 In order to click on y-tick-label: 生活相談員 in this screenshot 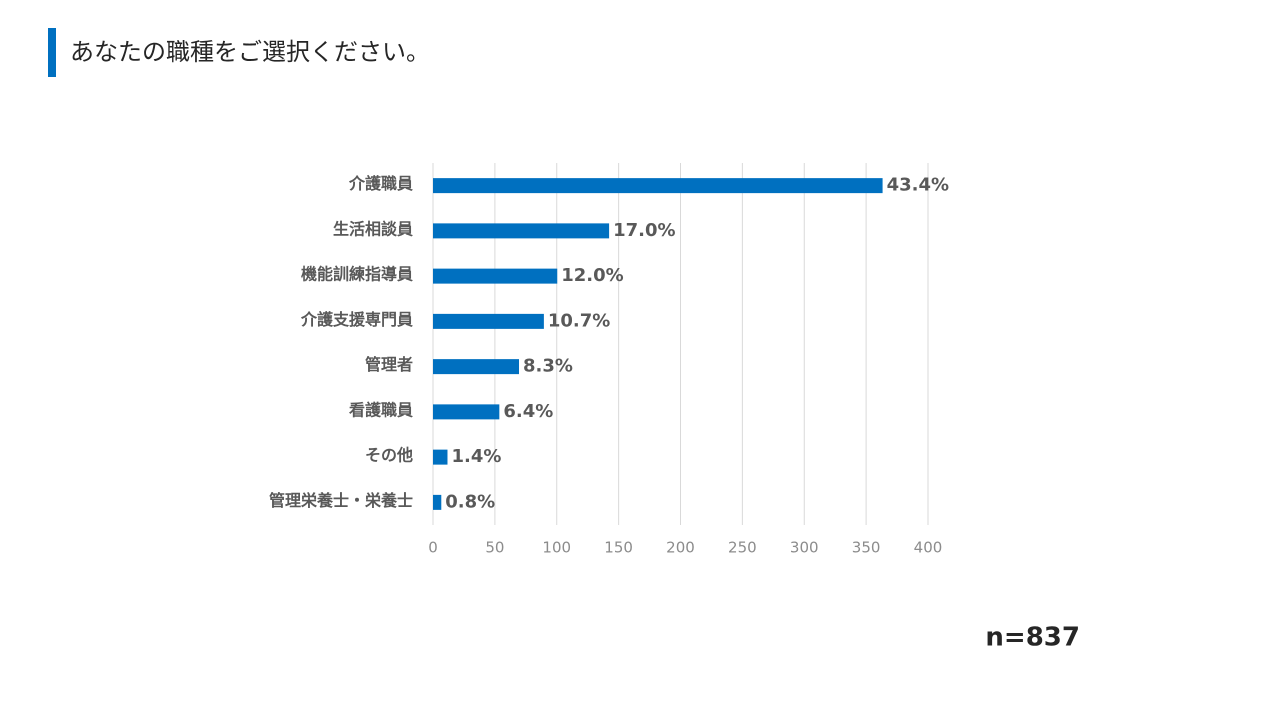, I will do `click(373, 228)`.